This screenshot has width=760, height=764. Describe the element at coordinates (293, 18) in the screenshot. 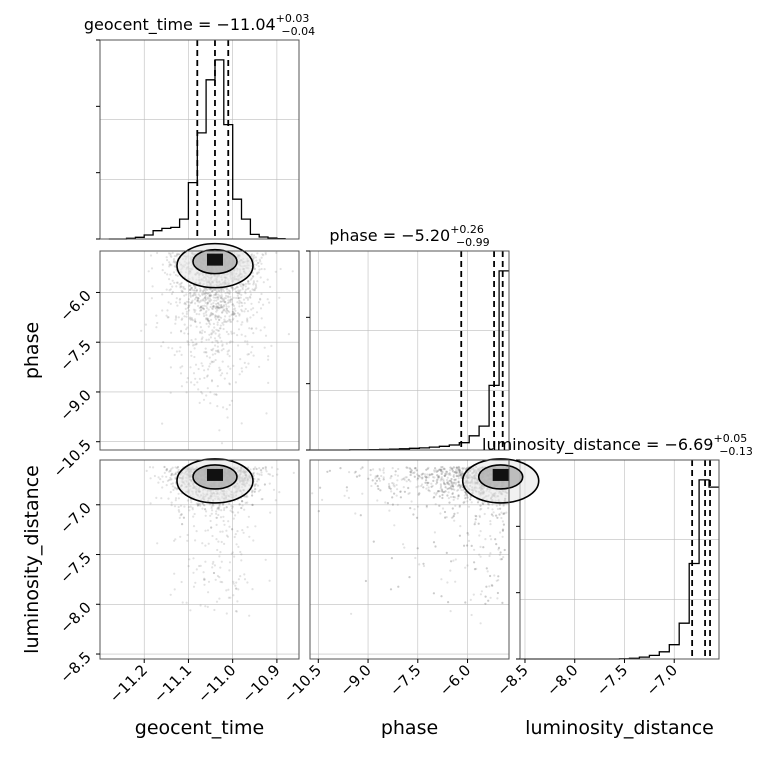

I see `title-plus-error: +0.03` at that location.